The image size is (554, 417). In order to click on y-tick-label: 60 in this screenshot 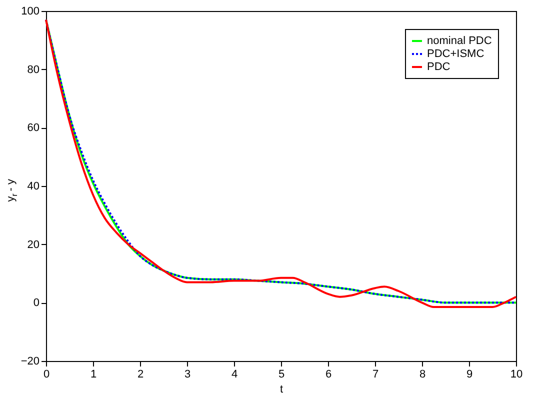, I will do `click(33, 128)`.